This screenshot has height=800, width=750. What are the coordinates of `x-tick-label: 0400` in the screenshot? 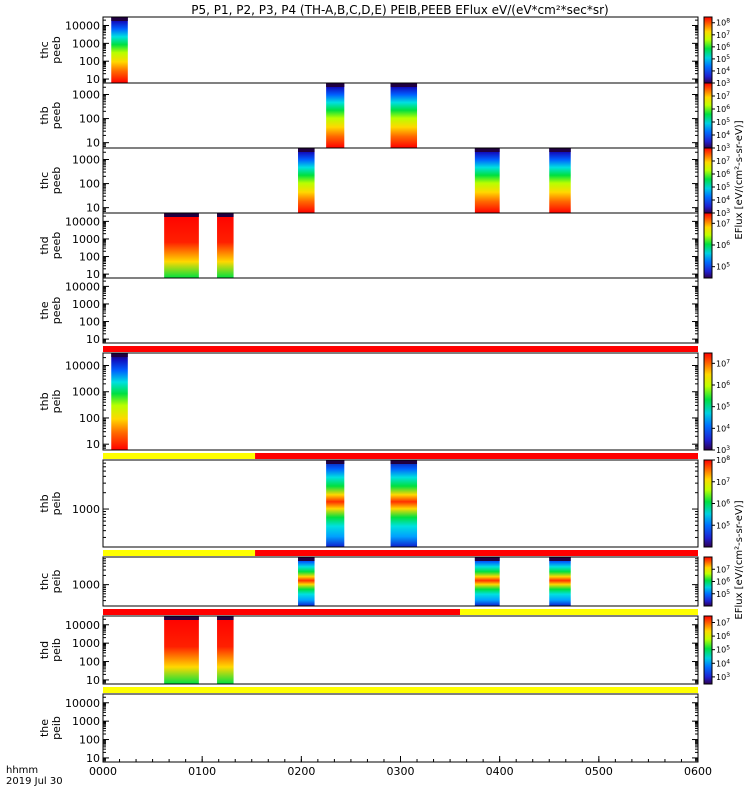 It's located at (500, 771).